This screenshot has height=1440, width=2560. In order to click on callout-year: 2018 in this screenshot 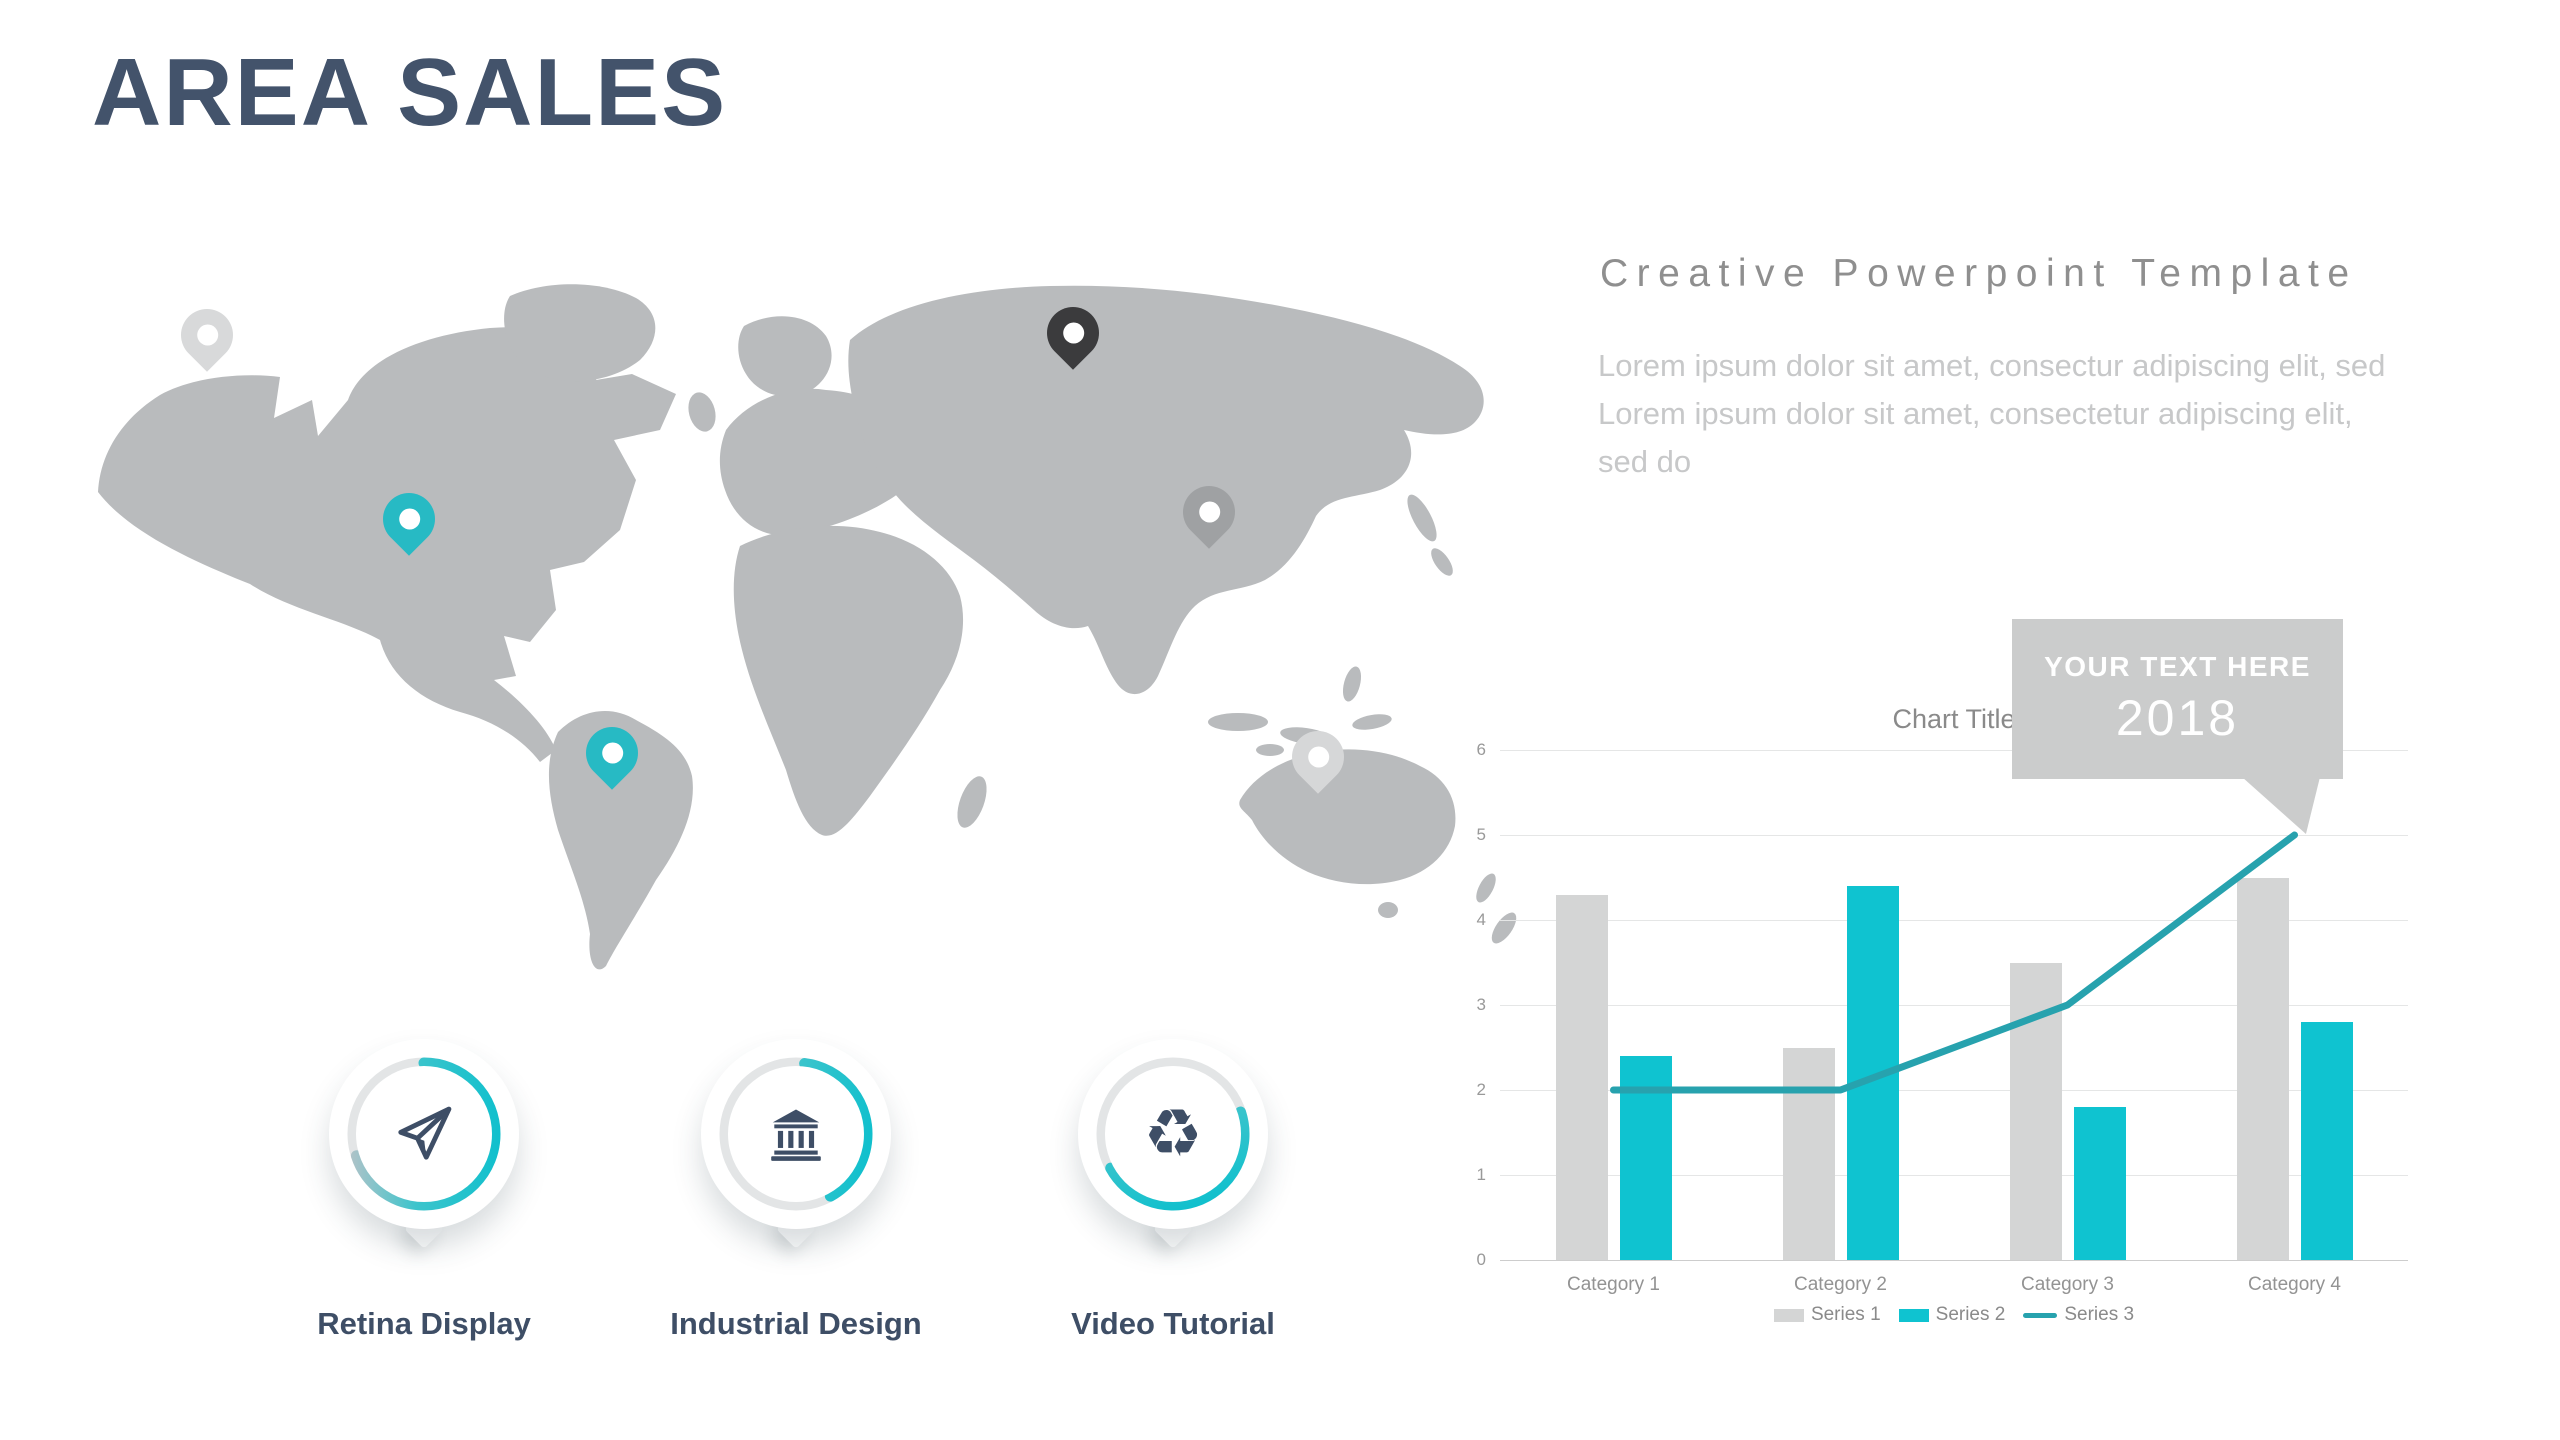, I will do `click(2177, 718)`.